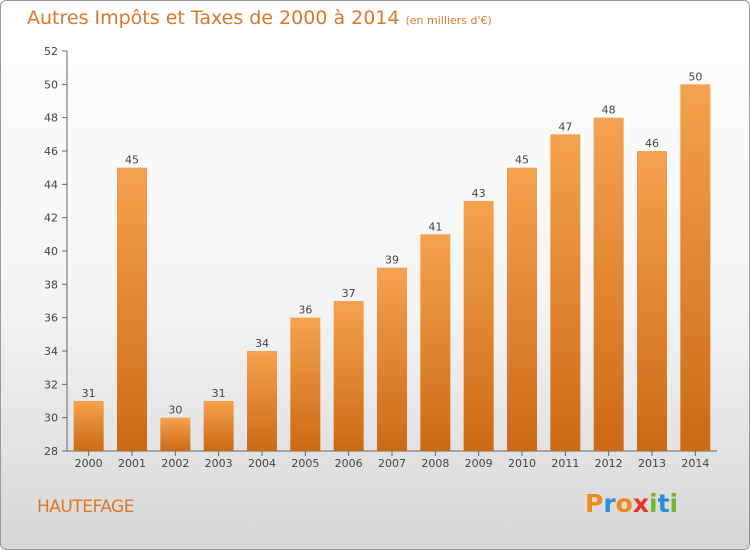 Image resolution: width=750 pixels, height=550 pixels. I want to click on y-tick-label: 40, so click(51, 251).